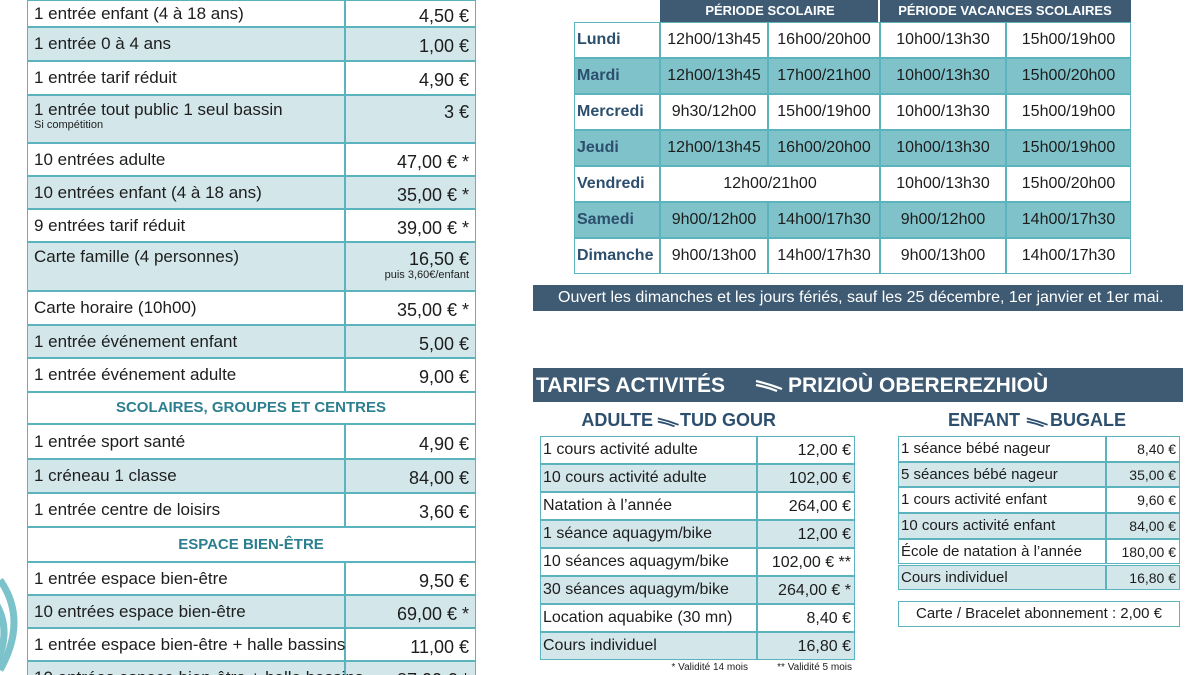  I want to click on section-row, so click(251, 544).